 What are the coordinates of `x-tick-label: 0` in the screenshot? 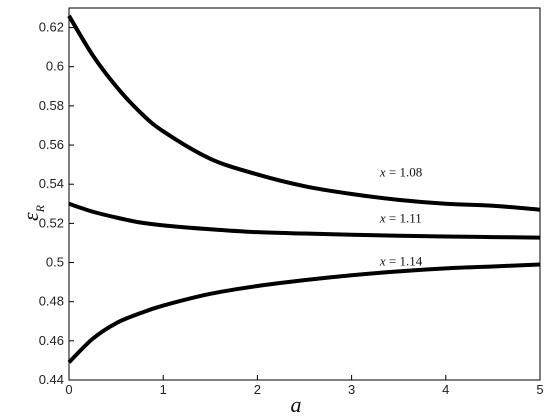 It's located at (68, 389).